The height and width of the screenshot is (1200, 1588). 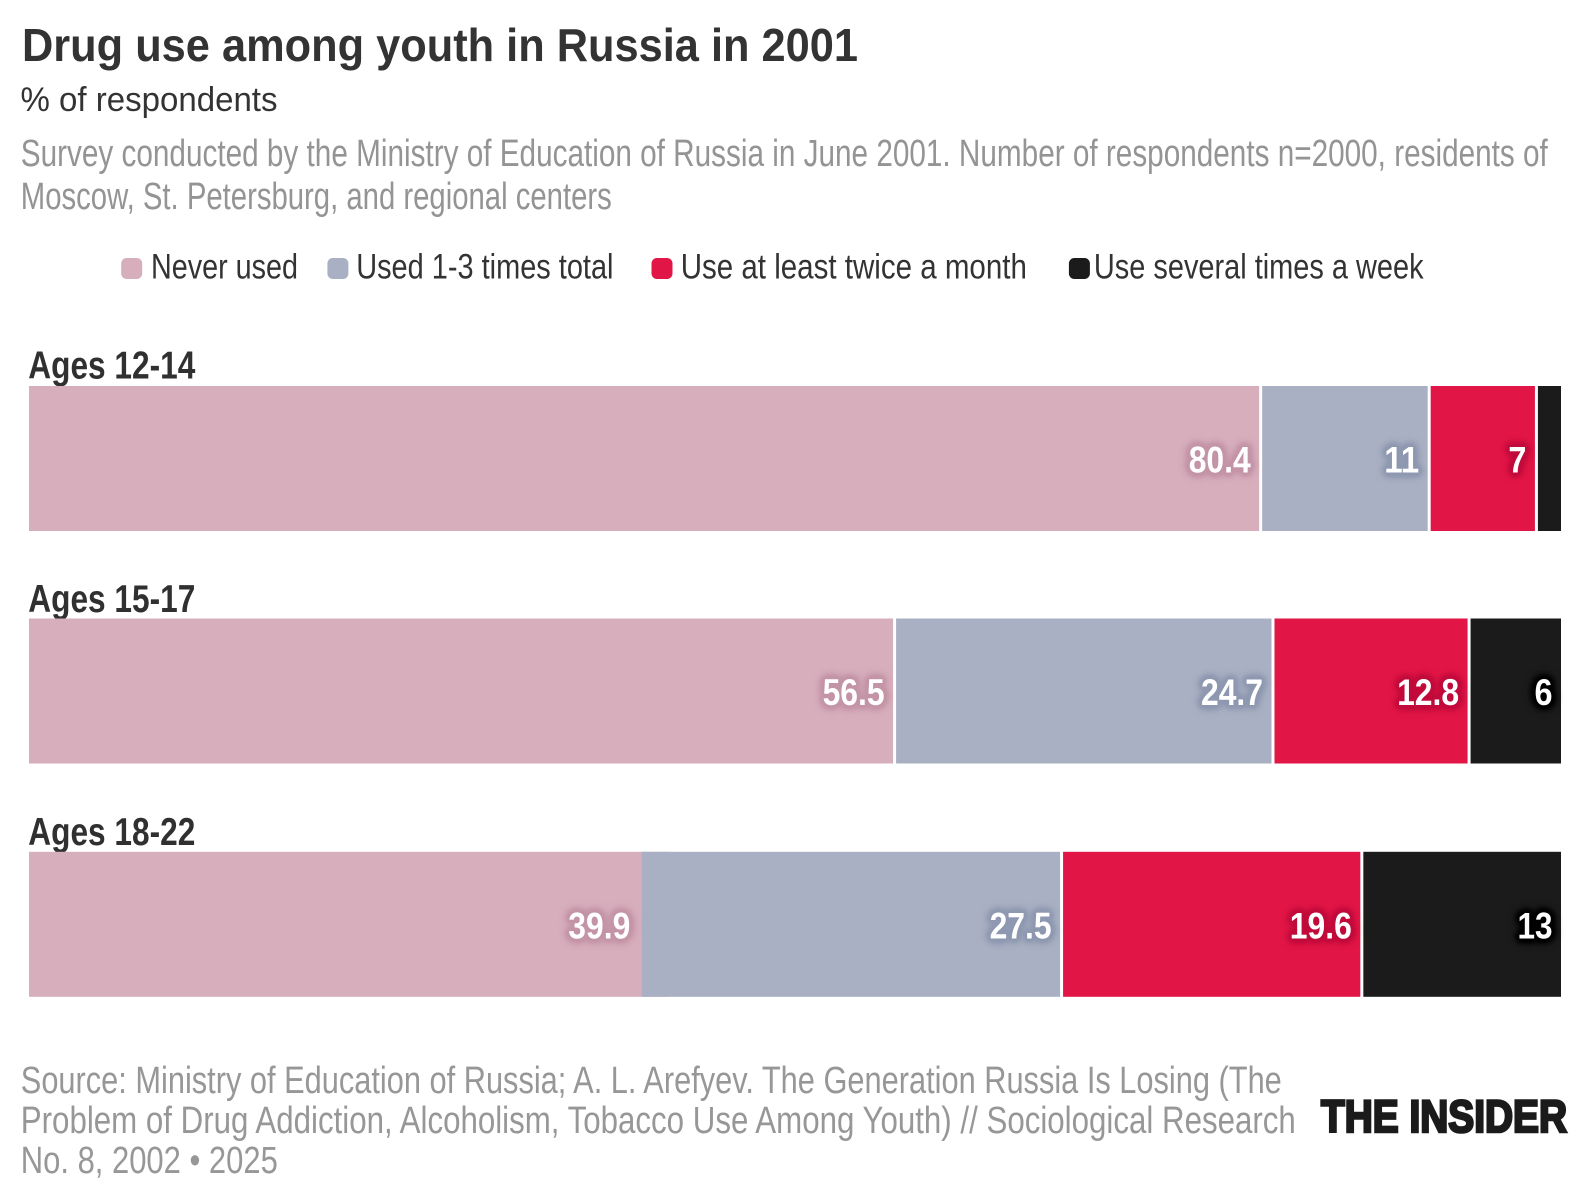 What do you see at coordinates (440, 45) in the screenshot?
I see `svg-text:Drug use among youth in Russia: Drug use among youth in Russia in 2001` at bounding box center [440, 45].